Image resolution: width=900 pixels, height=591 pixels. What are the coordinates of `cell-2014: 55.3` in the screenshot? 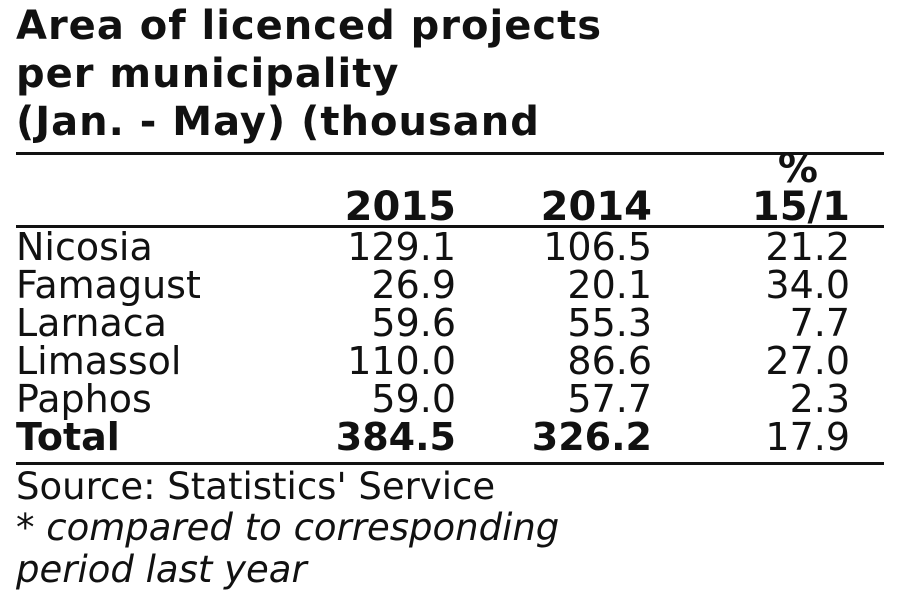 It's located at (609, 323).